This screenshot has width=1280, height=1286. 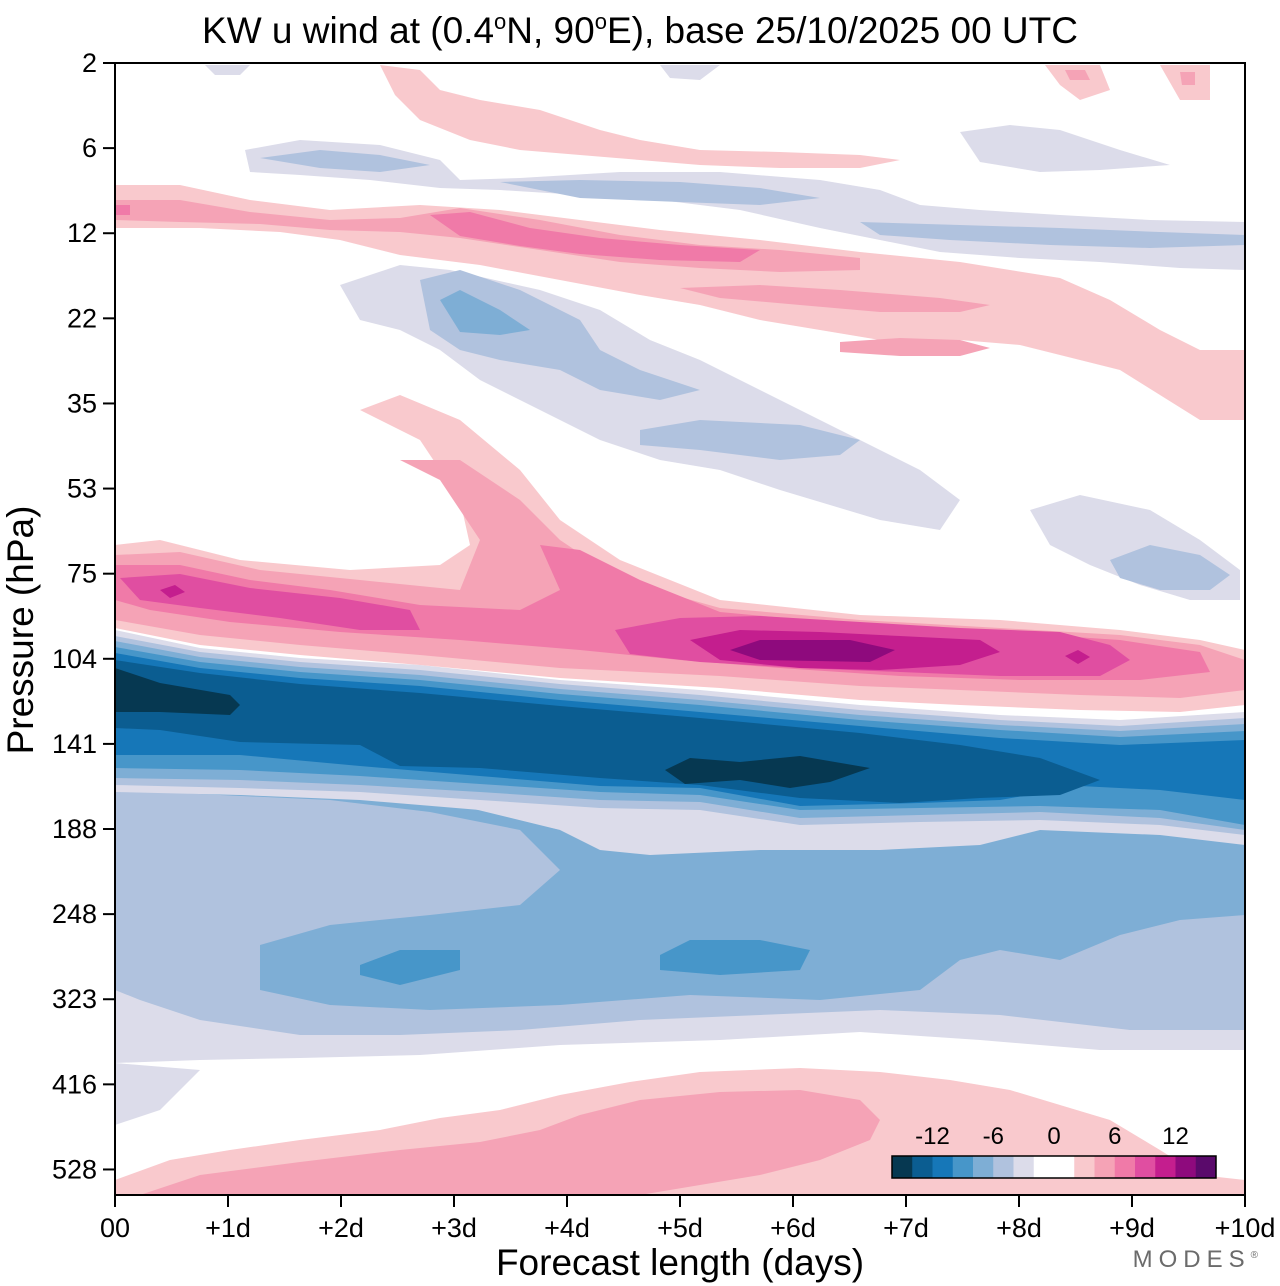 What do you see at coordinates (680, 1228) in the screenshot?
I see `x-tick-label: +5d` at bounding box center [680, 1228].